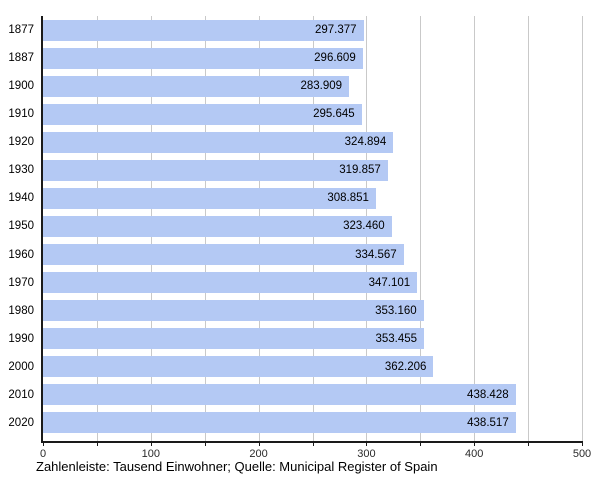 The width and height of the screenshot is (600, 480). What do you see at coordinates (218, 142) in the screenshot?
I see `bar: 324.894` at bounding box center [218, 142].